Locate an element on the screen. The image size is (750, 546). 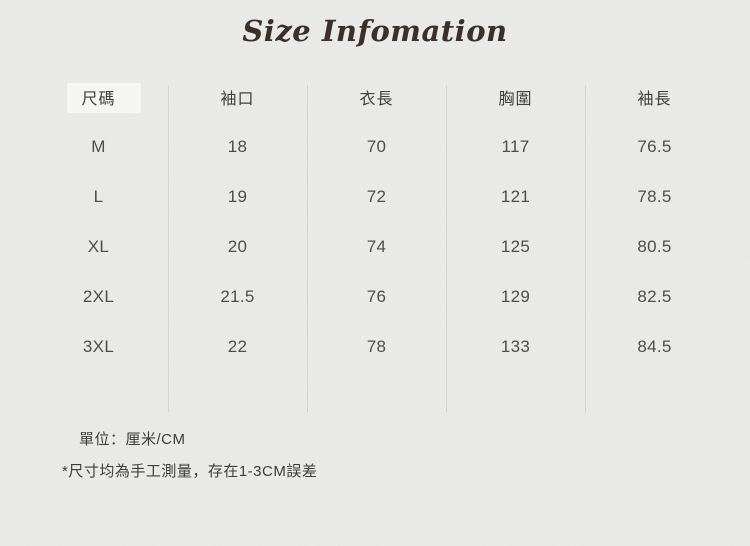
length-value: 74 is located at coordinates (376, 246).